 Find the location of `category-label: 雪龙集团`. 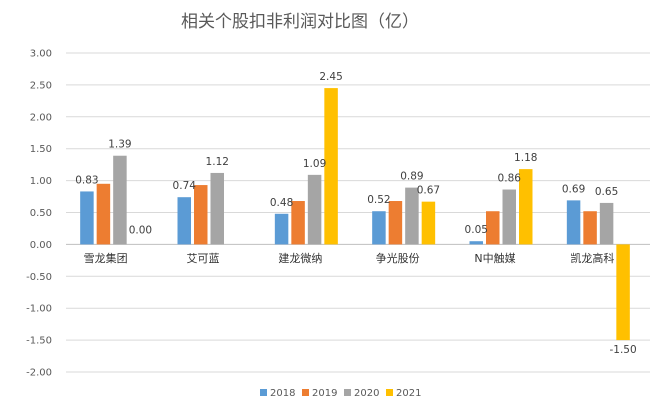

category-label: 雪龙集团 is located at coordinates (106, 258).